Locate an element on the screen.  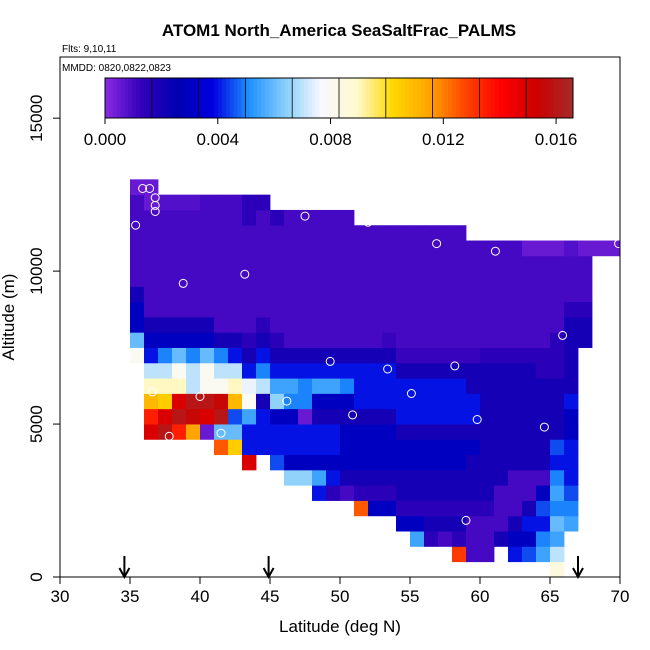
chart-title: ATOM1 North_America SeaSaltFrac_PALMS is located at coordinates (339, 30).